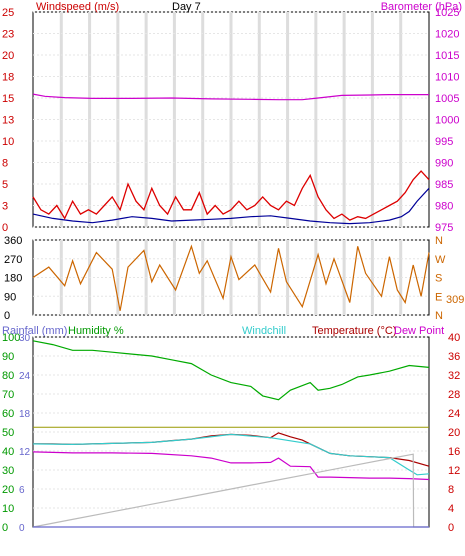 This screenshot has width=465, height=556. Describe the element at coordinates (25, 452) in the screenshot. I see `rainfall-tick-label: 12` at that location.